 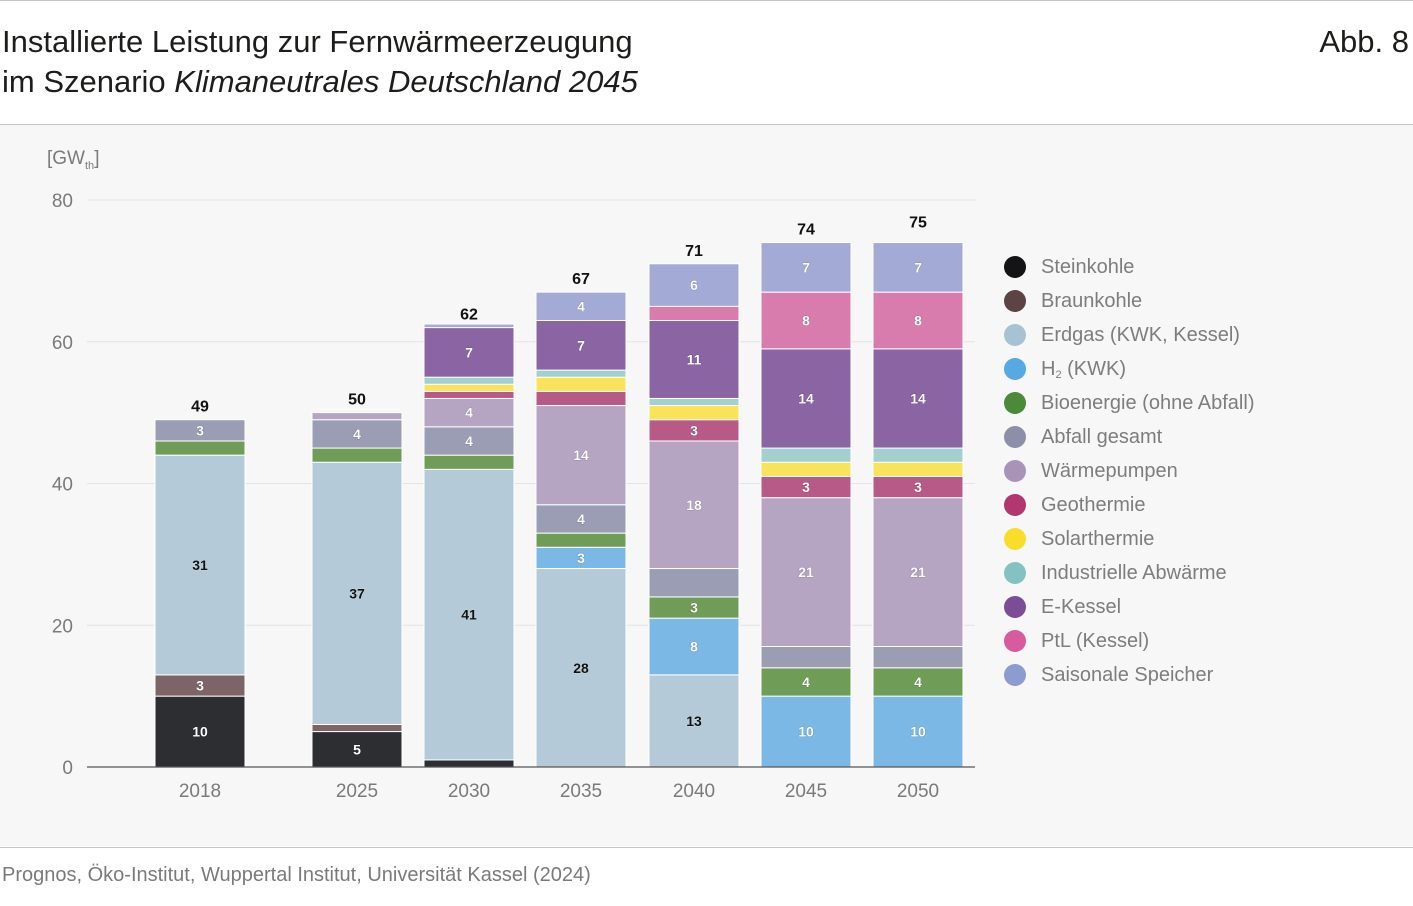 What do you see at coordinates (1102, 436) in the screenshot?
I see `legend-label: Abfall gesamt` at bounding box center [1102, 436].